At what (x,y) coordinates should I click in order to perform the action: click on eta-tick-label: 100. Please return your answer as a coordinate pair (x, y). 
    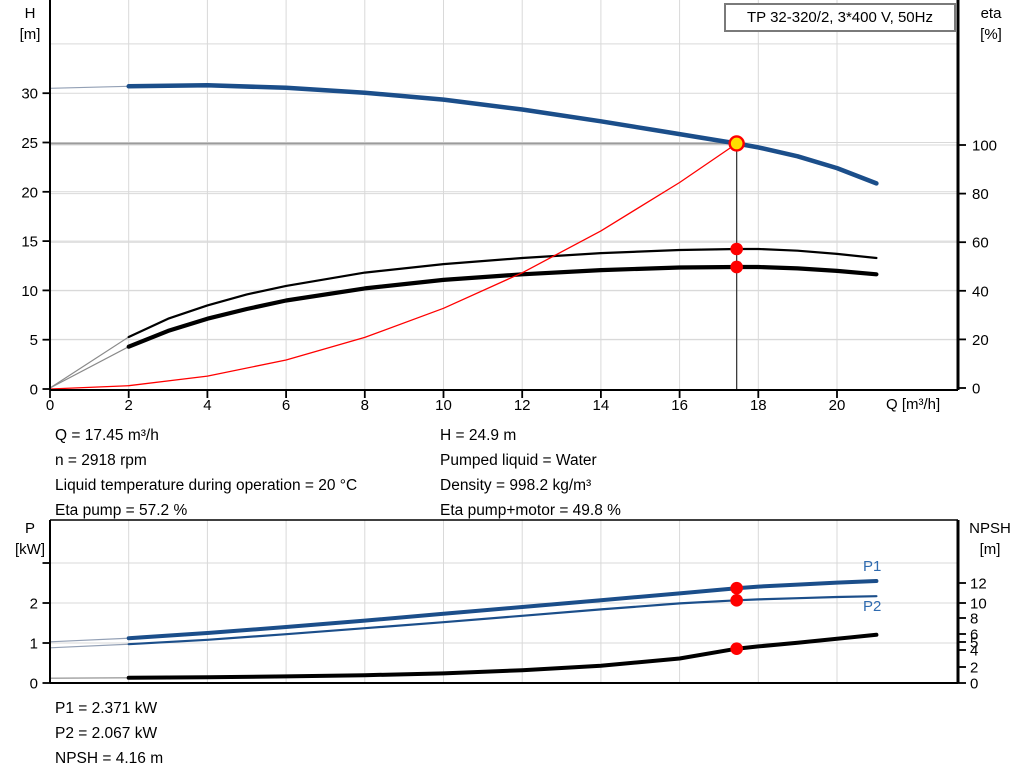
    Looking at the image, I should click on (984, 146).